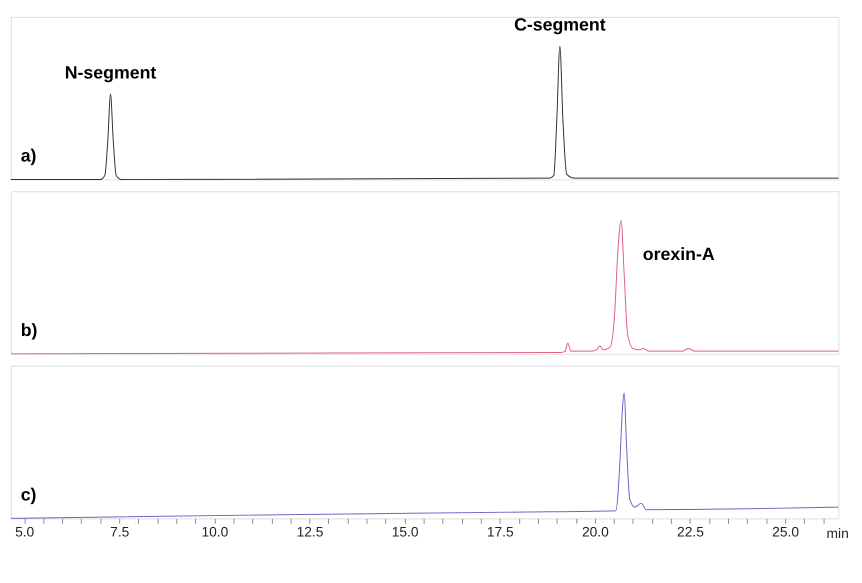  I want to click on annotation: b), so click(29, 330).